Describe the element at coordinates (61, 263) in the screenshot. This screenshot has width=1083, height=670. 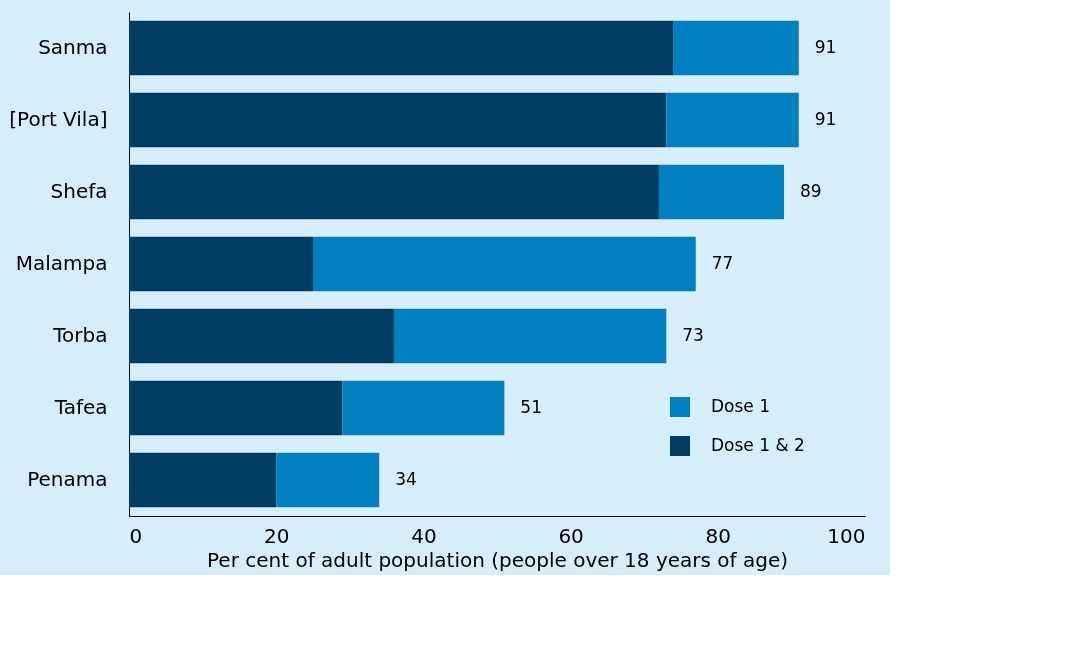
I see `y-tick-label: Malampa` at that location.